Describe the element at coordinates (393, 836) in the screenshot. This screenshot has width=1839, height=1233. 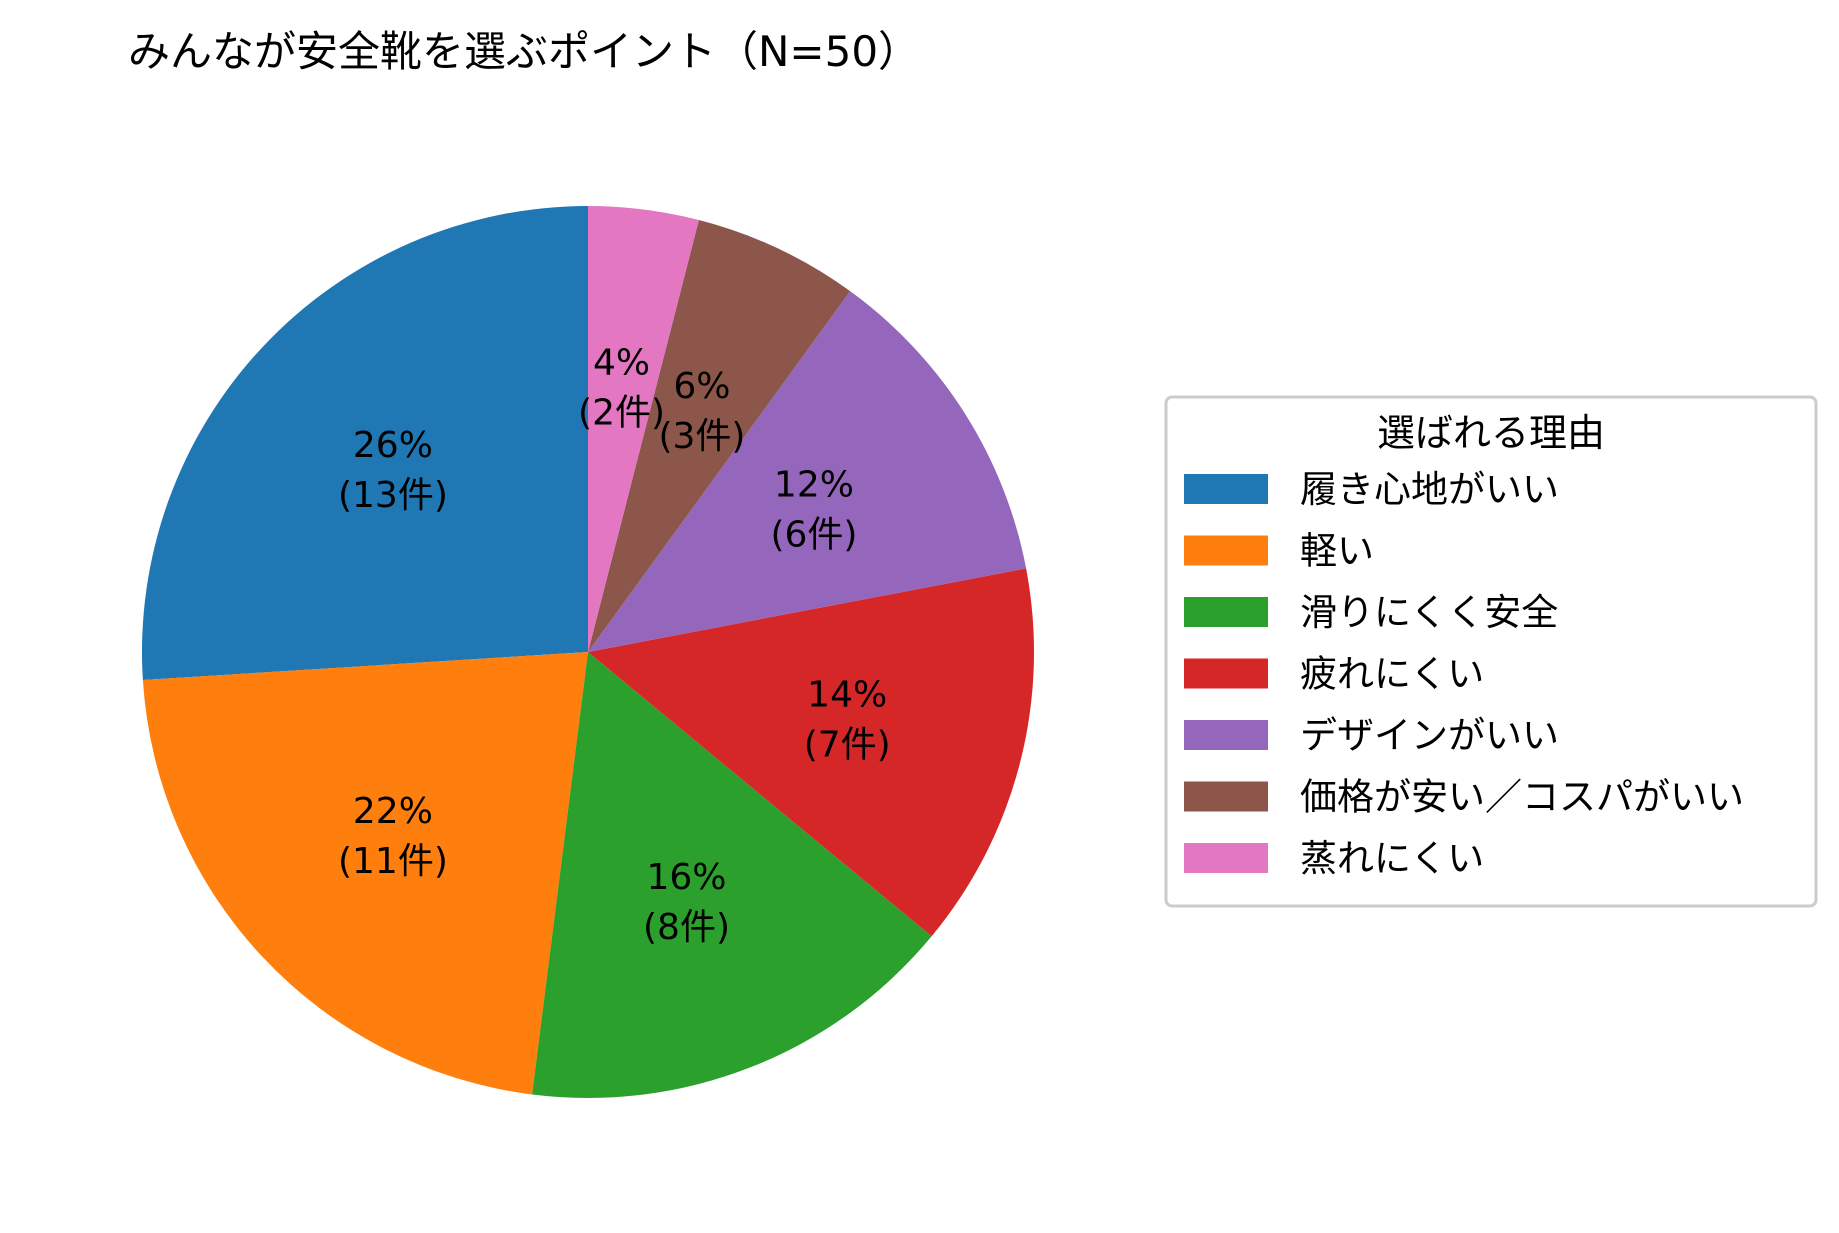
I see `slice-label: 22% (11件)` at that location.